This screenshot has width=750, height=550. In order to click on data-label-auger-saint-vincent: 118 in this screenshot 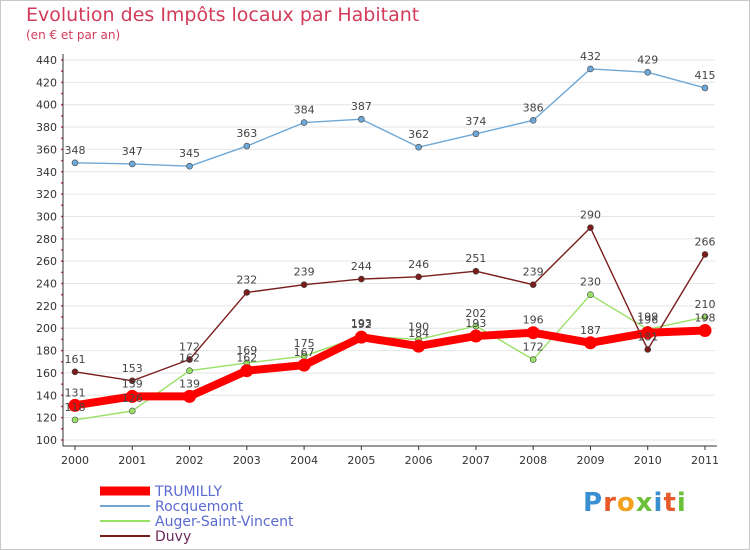, I will do `click(75, 407)`.